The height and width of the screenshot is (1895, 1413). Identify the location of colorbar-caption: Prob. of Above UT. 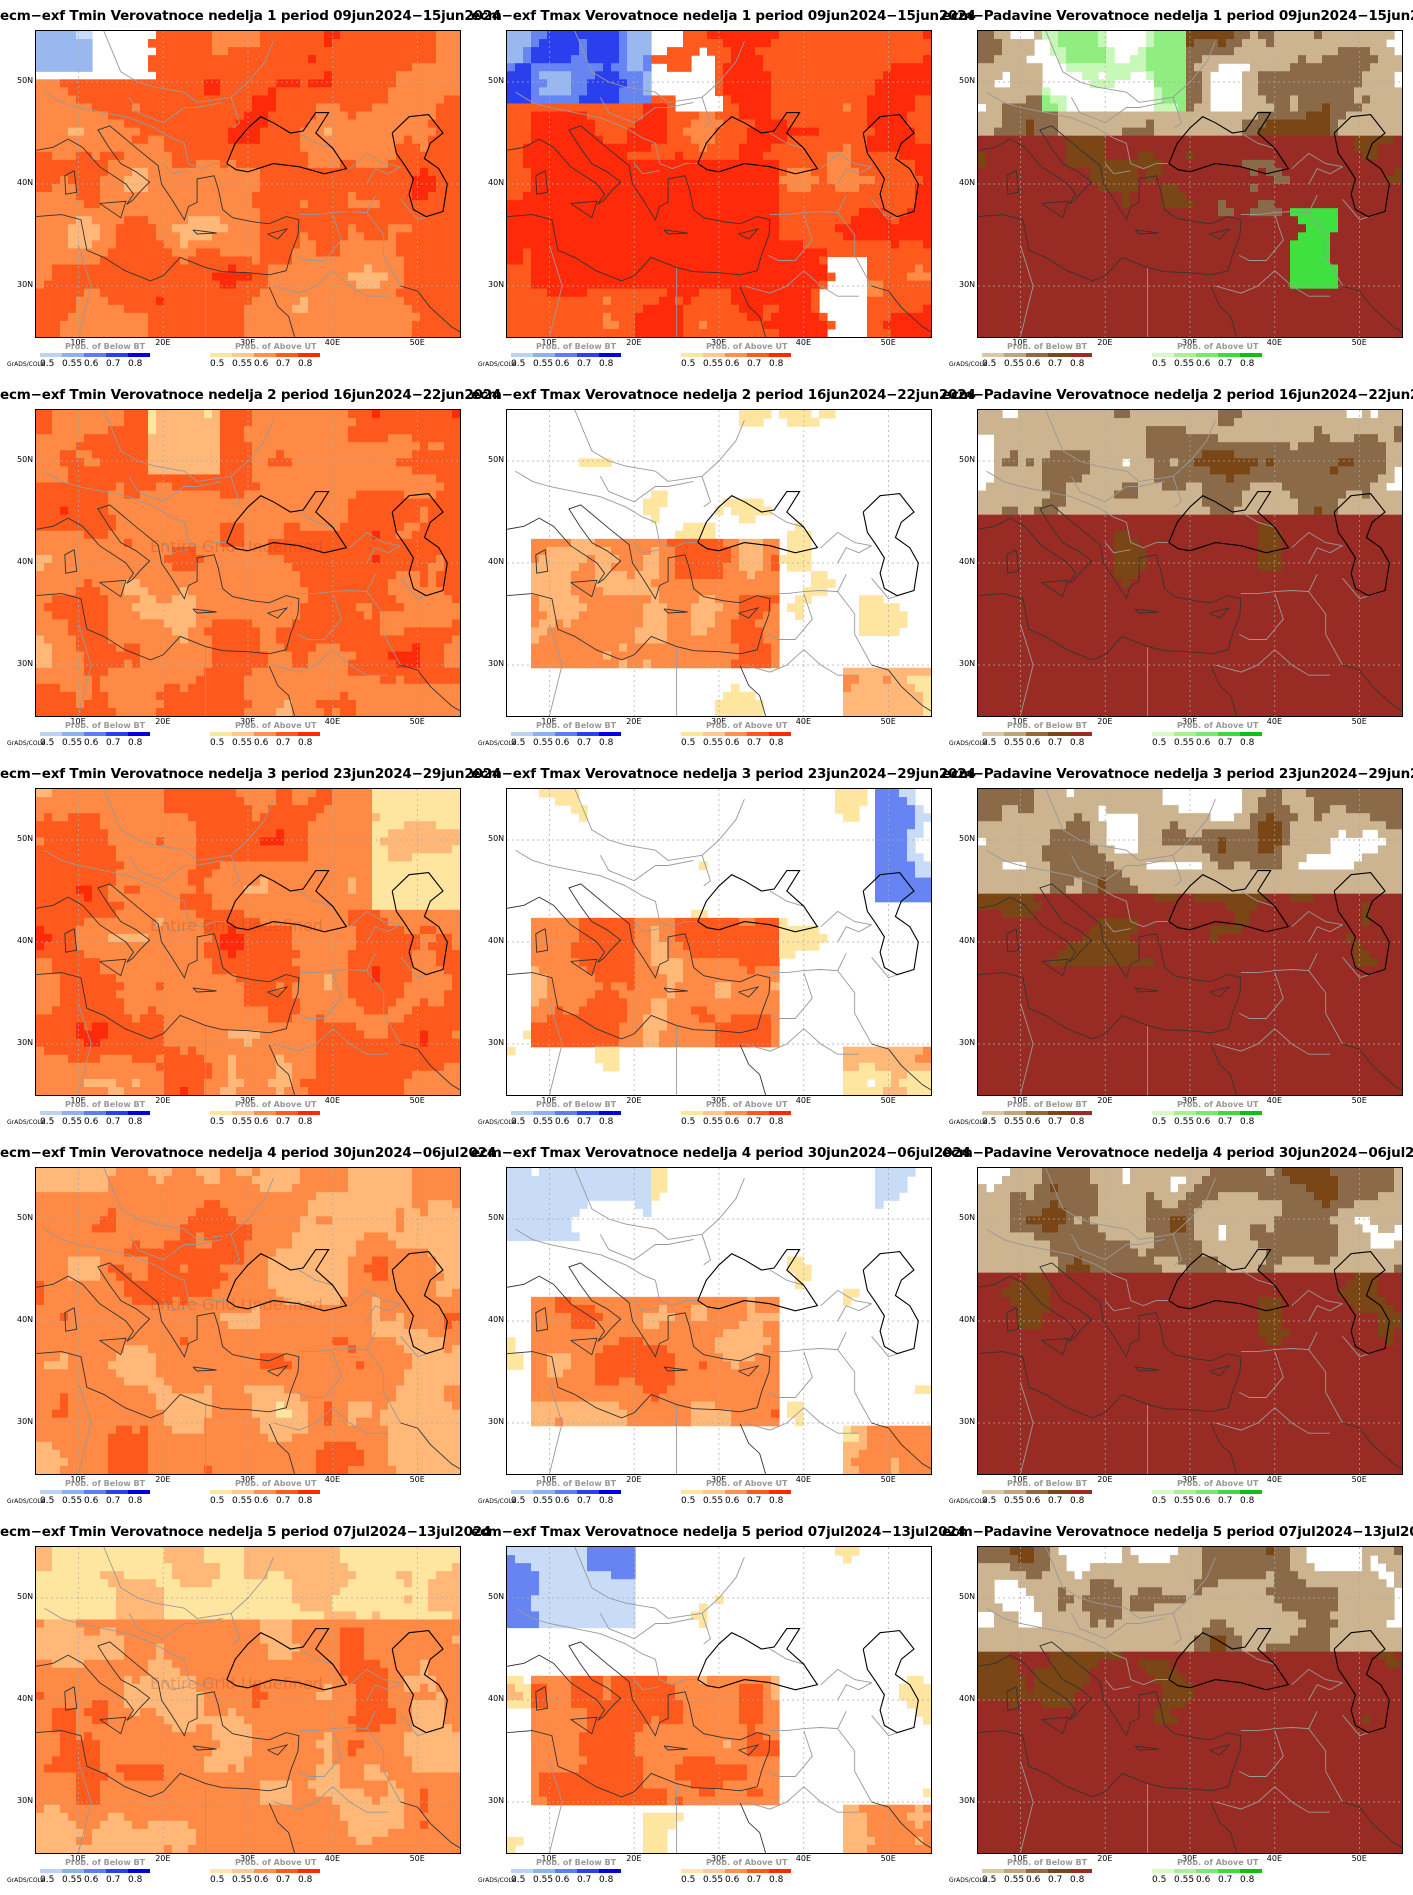
(746, 1104).